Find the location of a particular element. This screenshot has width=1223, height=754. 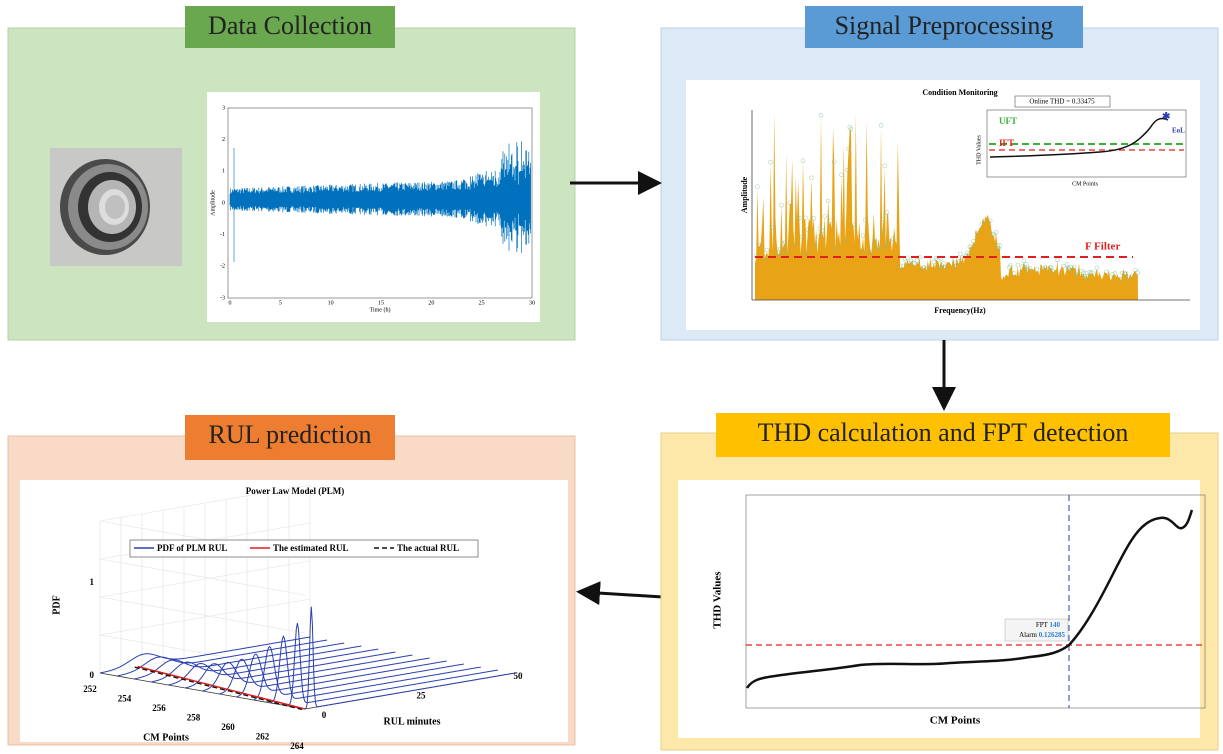

spectrum-points is located at coordinates (947, 197).